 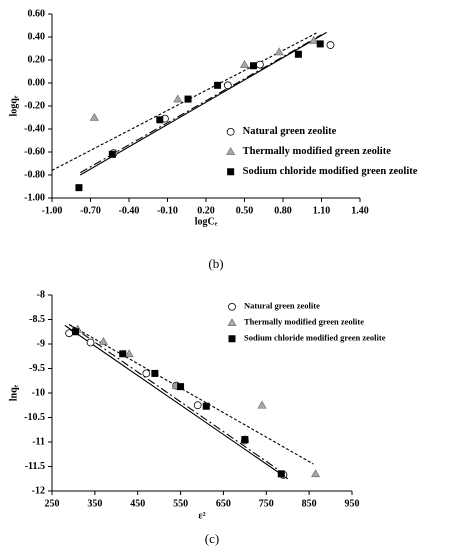 What do you see at coordinates (34, 174) in the screenshot?
I see `y-tick-label: -0.80` at bounding box center [34, 174].